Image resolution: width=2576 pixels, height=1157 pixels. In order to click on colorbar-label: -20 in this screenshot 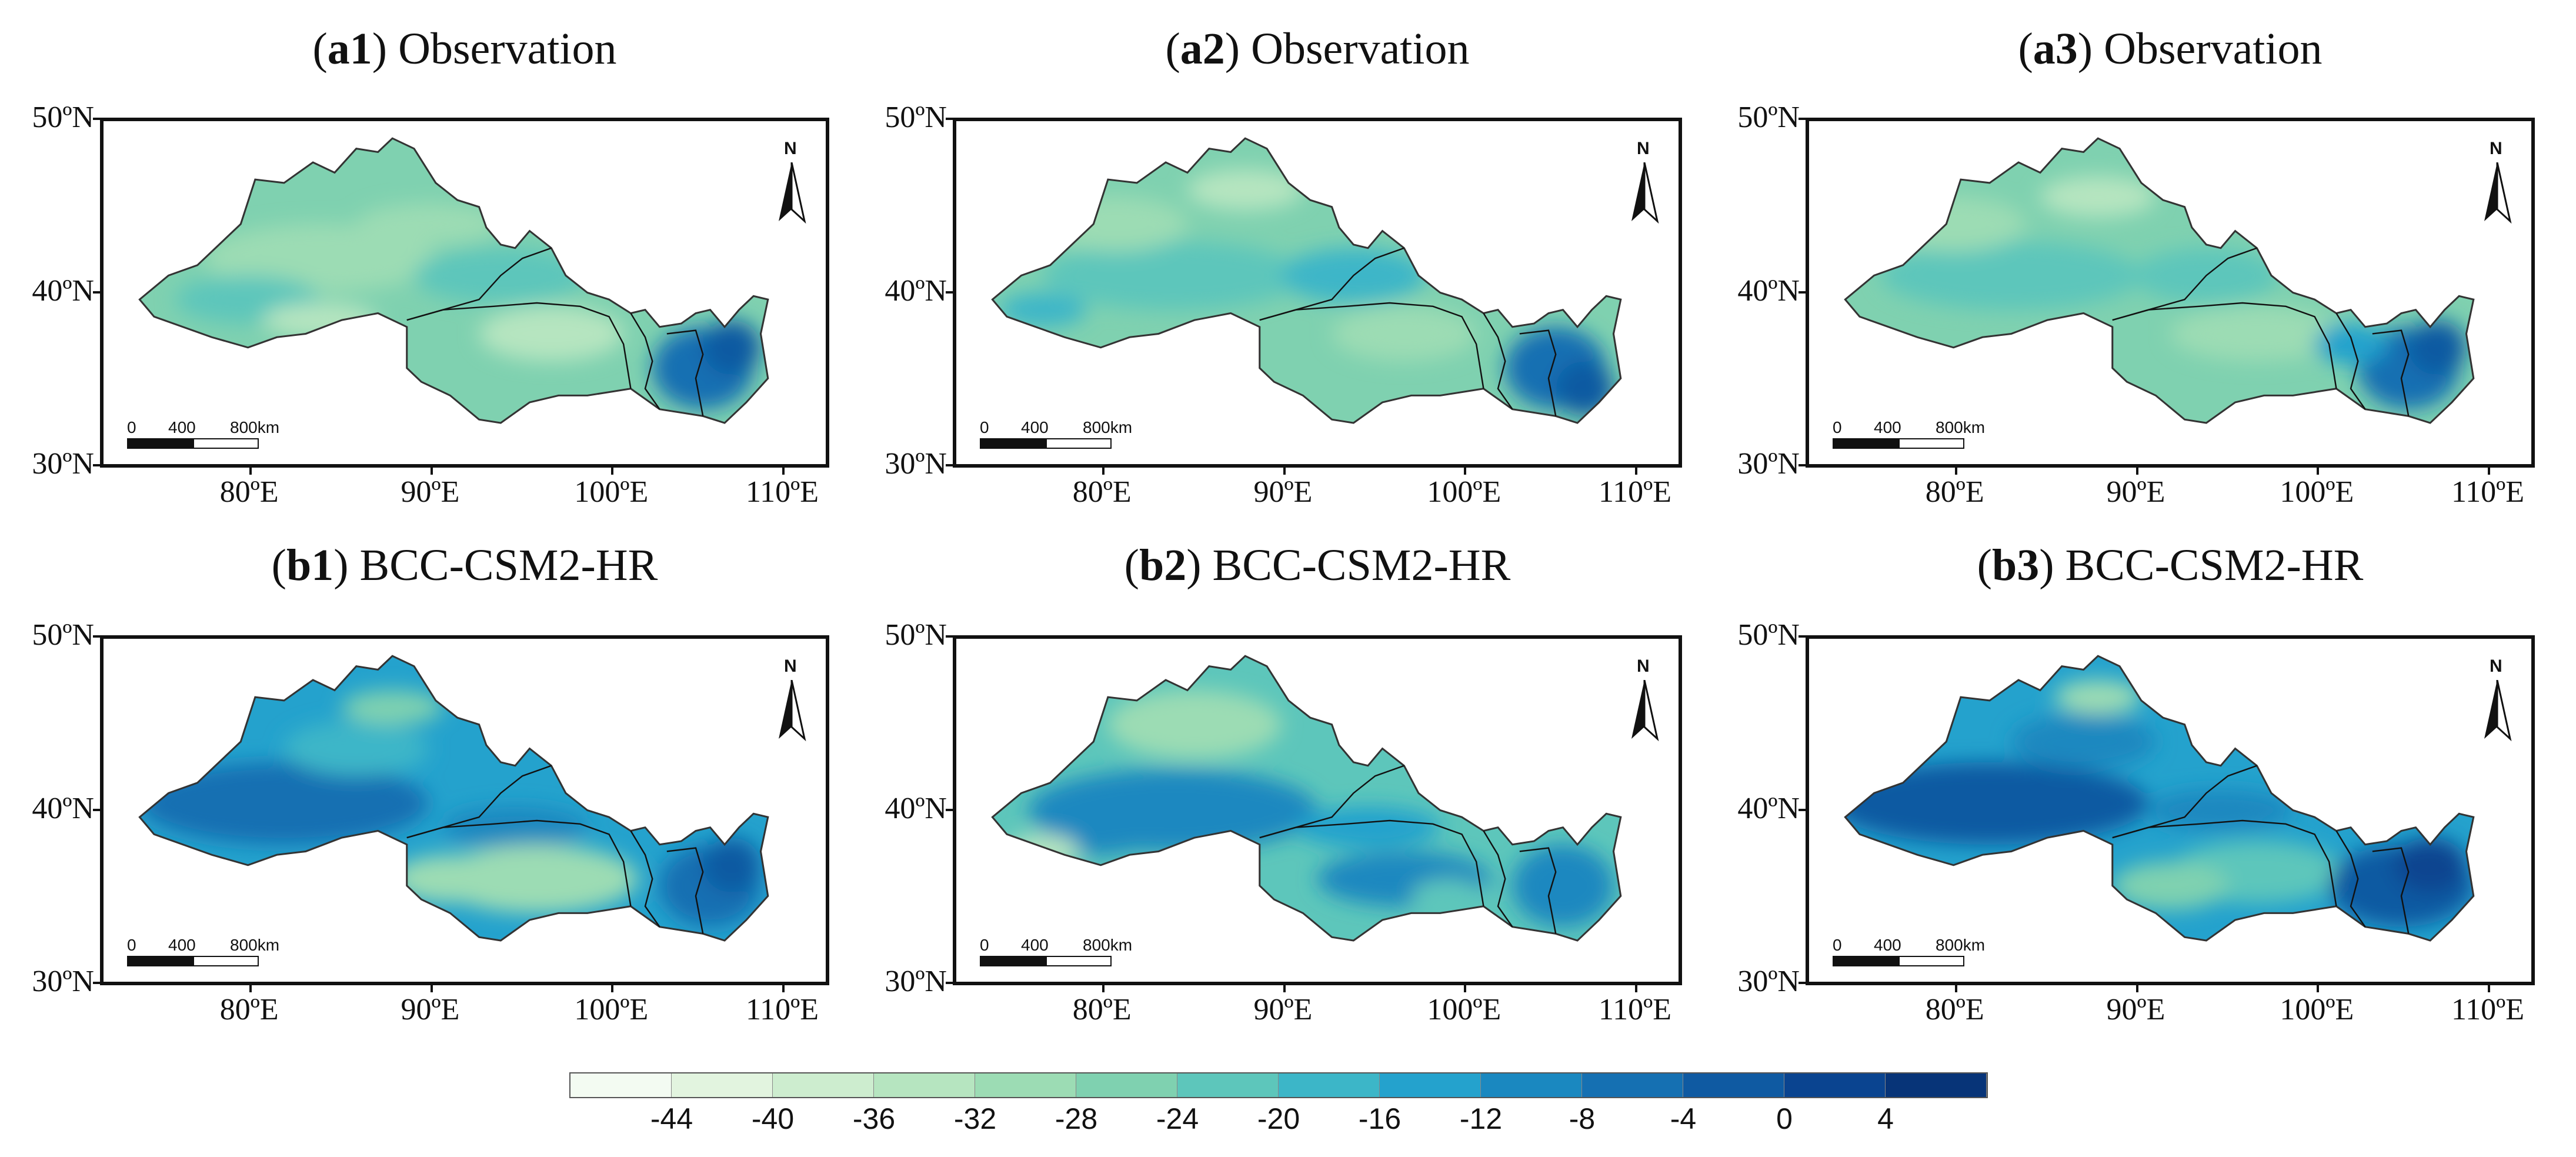, I will do `click(1278, 1118)`.